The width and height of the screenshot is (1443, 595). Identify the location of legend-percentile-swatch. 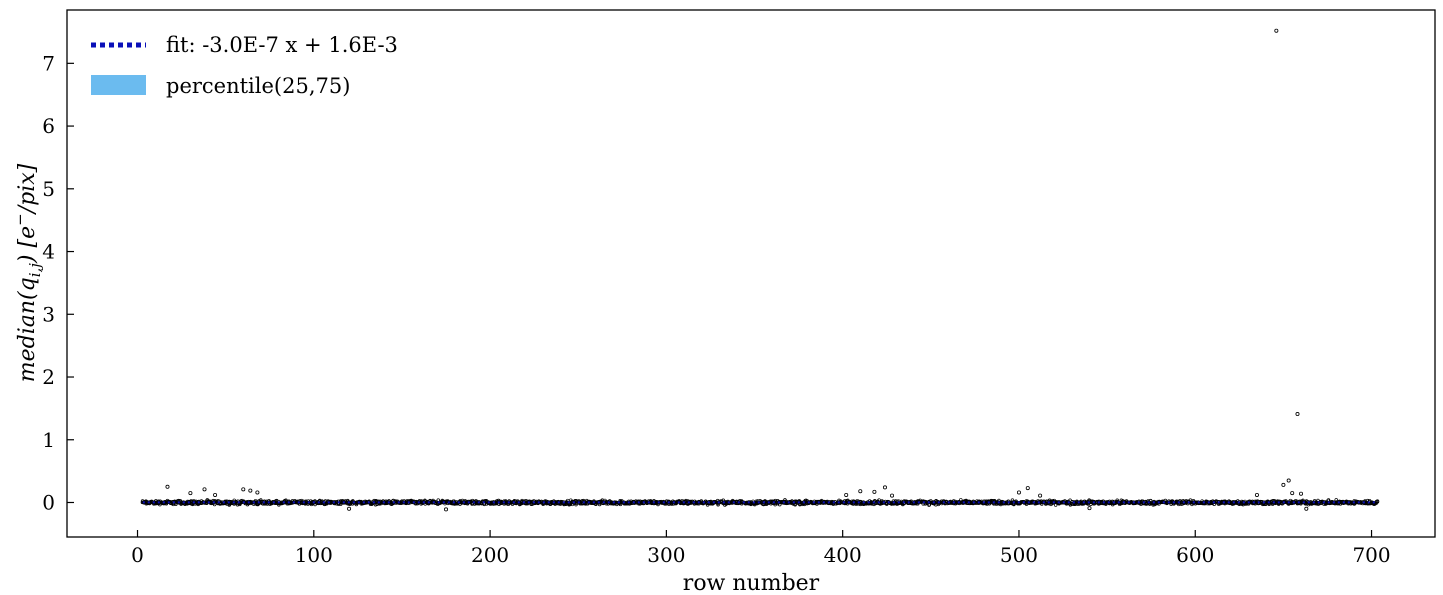
(118, 85).